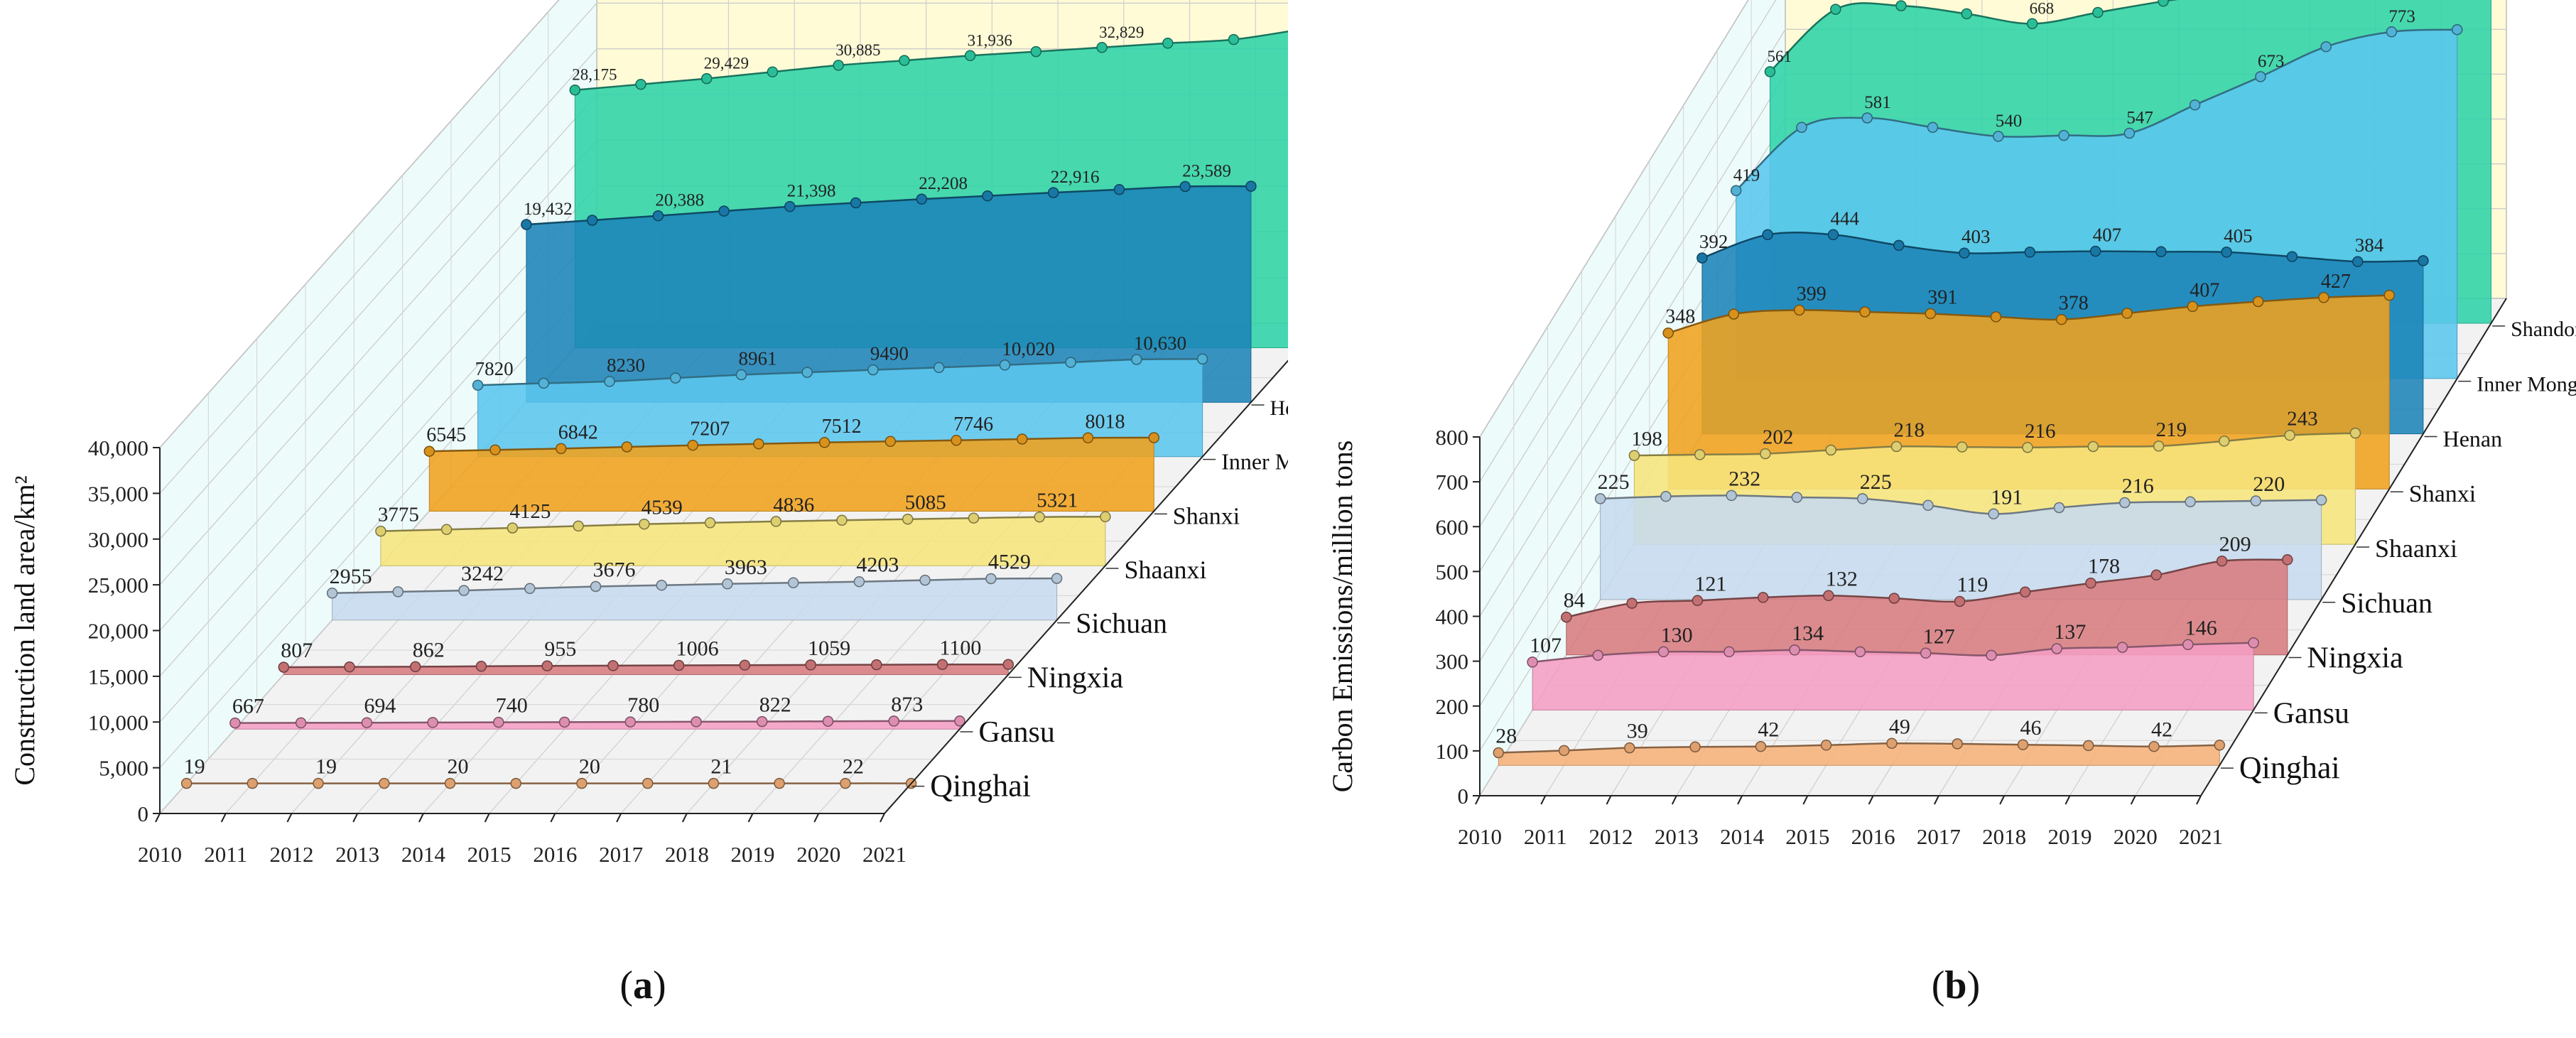 Image resolution: width=2576 pixels, height=1038 pixels. What do you see at coordinates (118, 448) in the screenshot?
I see `y-tick-label-8: 40,000` at bounding box center [118, 448].